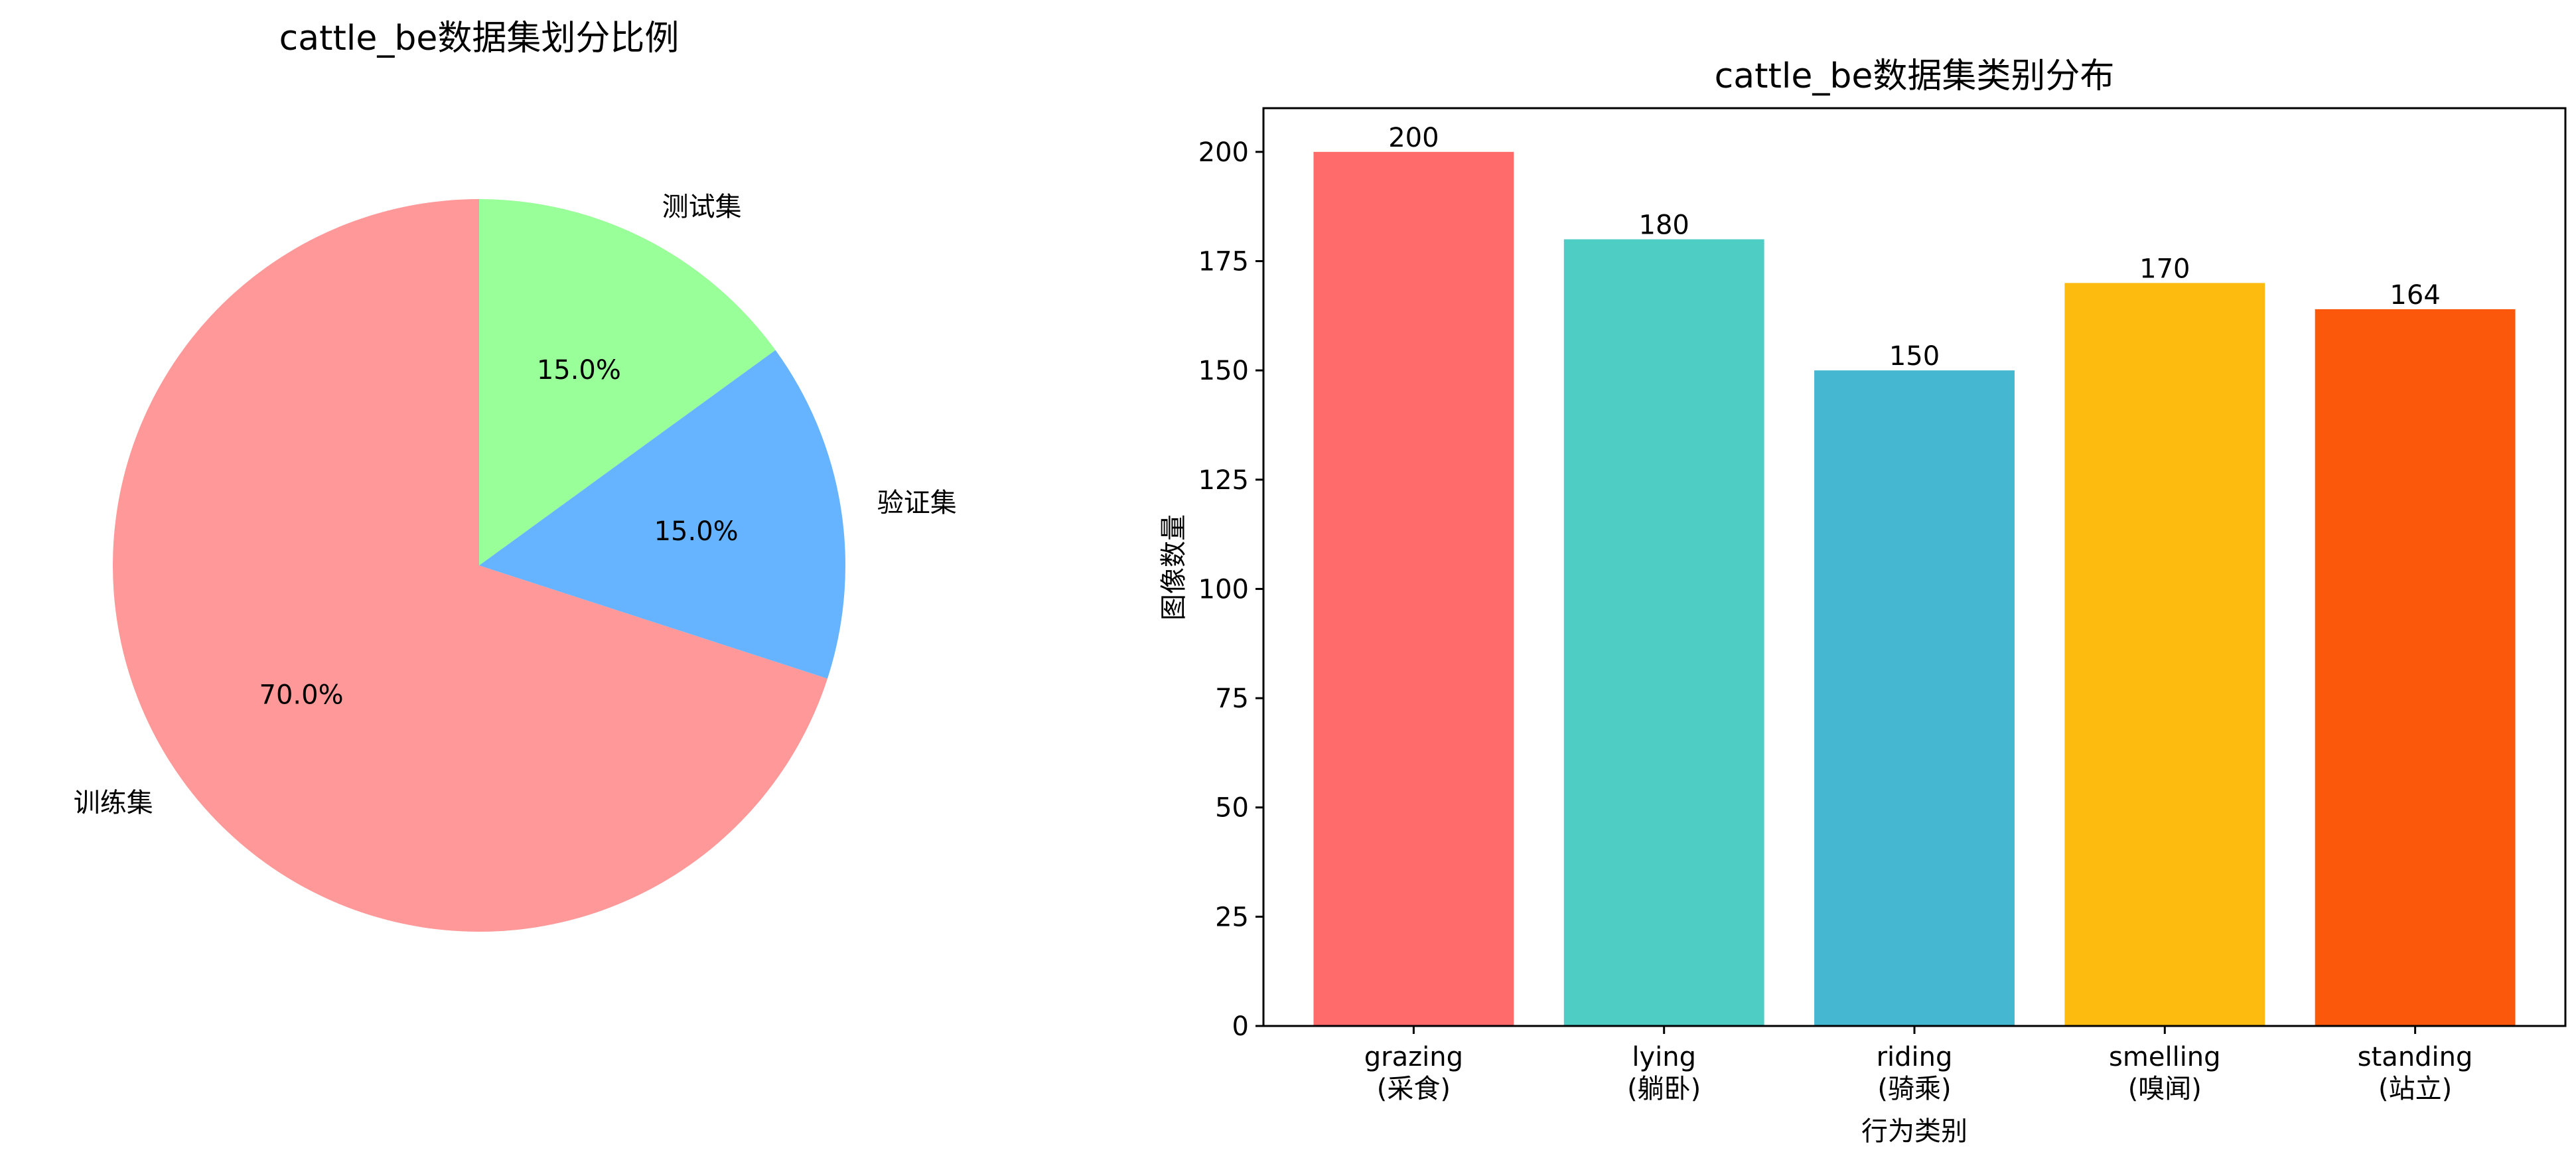 This screenshot has height=1164, width=2576. What do you see at coordinates (1915, 1073) in the screenshot?
I see `x-tick-label-2: riding (骑乘)` at bounding box center [1915, 1073].